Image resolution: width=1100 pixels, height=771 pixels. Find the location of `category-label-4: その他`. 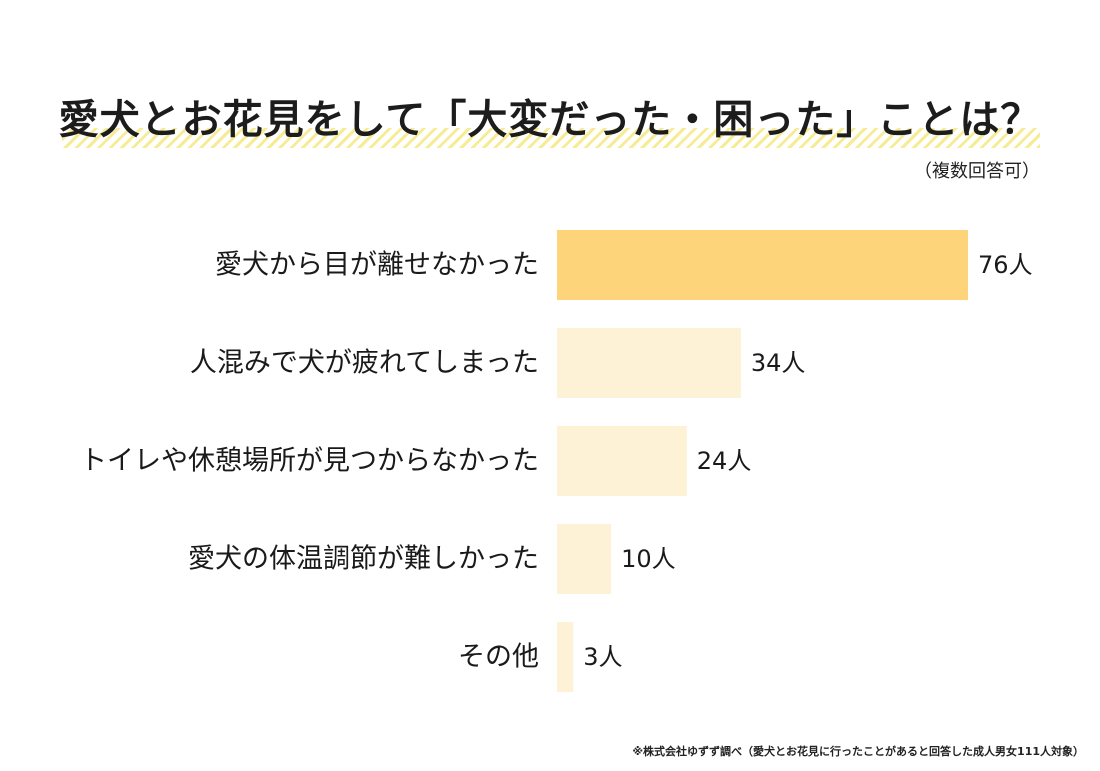

category-label-4: その他 is located at coordinates (498, 657).